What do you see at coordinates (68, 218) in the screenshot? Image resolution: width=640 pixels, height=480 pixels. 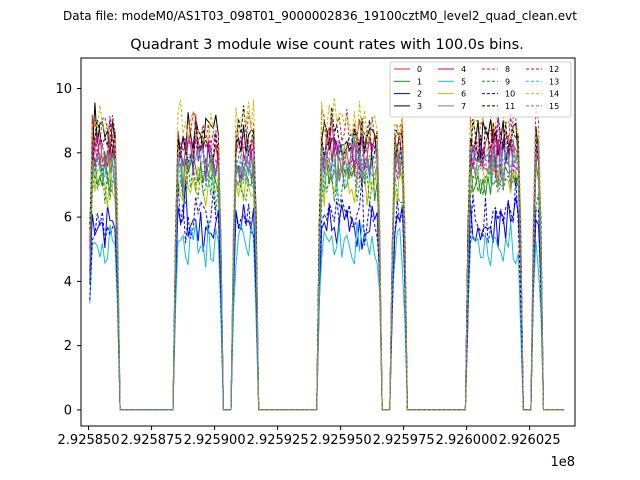 I see `y-tick-label: 6` at bounding box center [68, 218].